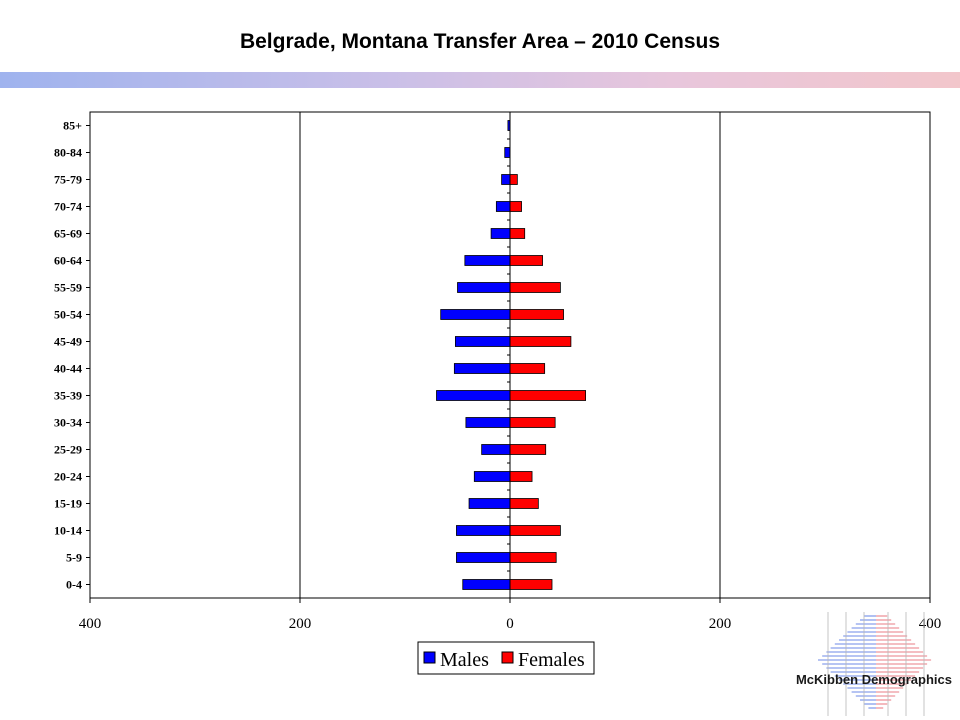 Image resolution: width=960 pixels, height=720 pixels. Describe the element at coordinates (429, 657) in the screenshot. I see `legend-swatch-males` at that location.